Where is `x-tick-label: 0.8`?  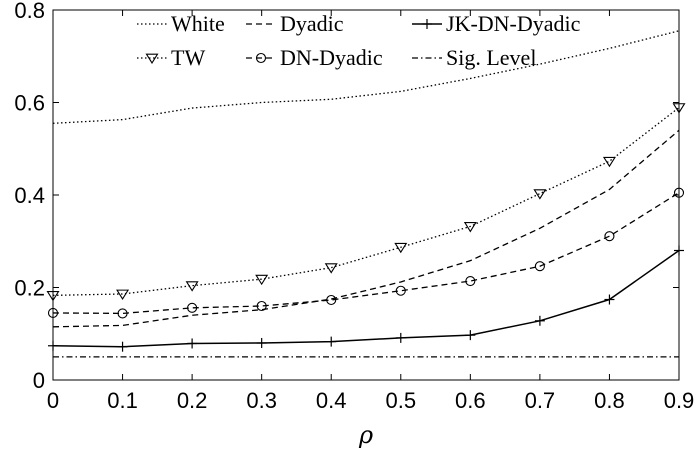
x-tick-label: 0.8 is located at coordinates (609, 400).